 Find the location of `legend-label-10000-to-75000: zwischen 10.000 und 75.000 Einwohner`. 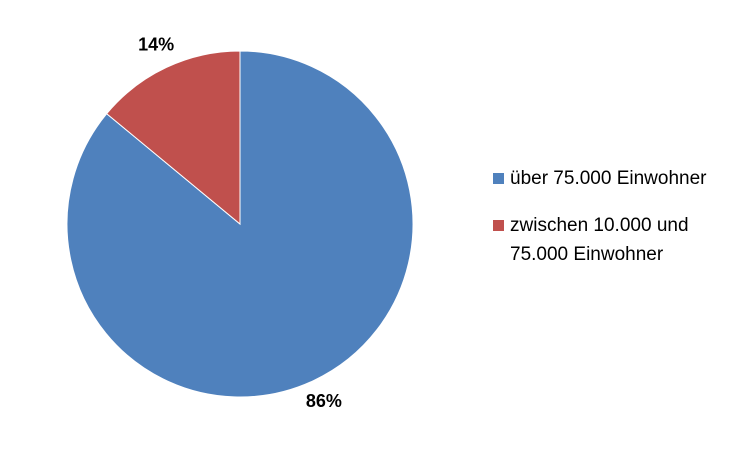

legend-label-10000-to-75000: zwischen 10.000 und 75.000 Einwohner is located at coordinates (599, 240).